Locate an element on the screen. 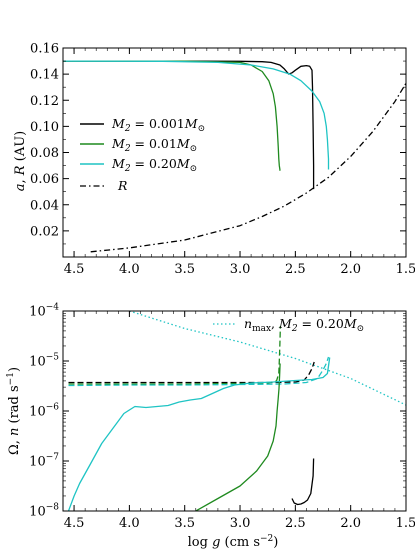  legend-label: M2 = 0.001M⊙ is located at coordinates (158, 125).